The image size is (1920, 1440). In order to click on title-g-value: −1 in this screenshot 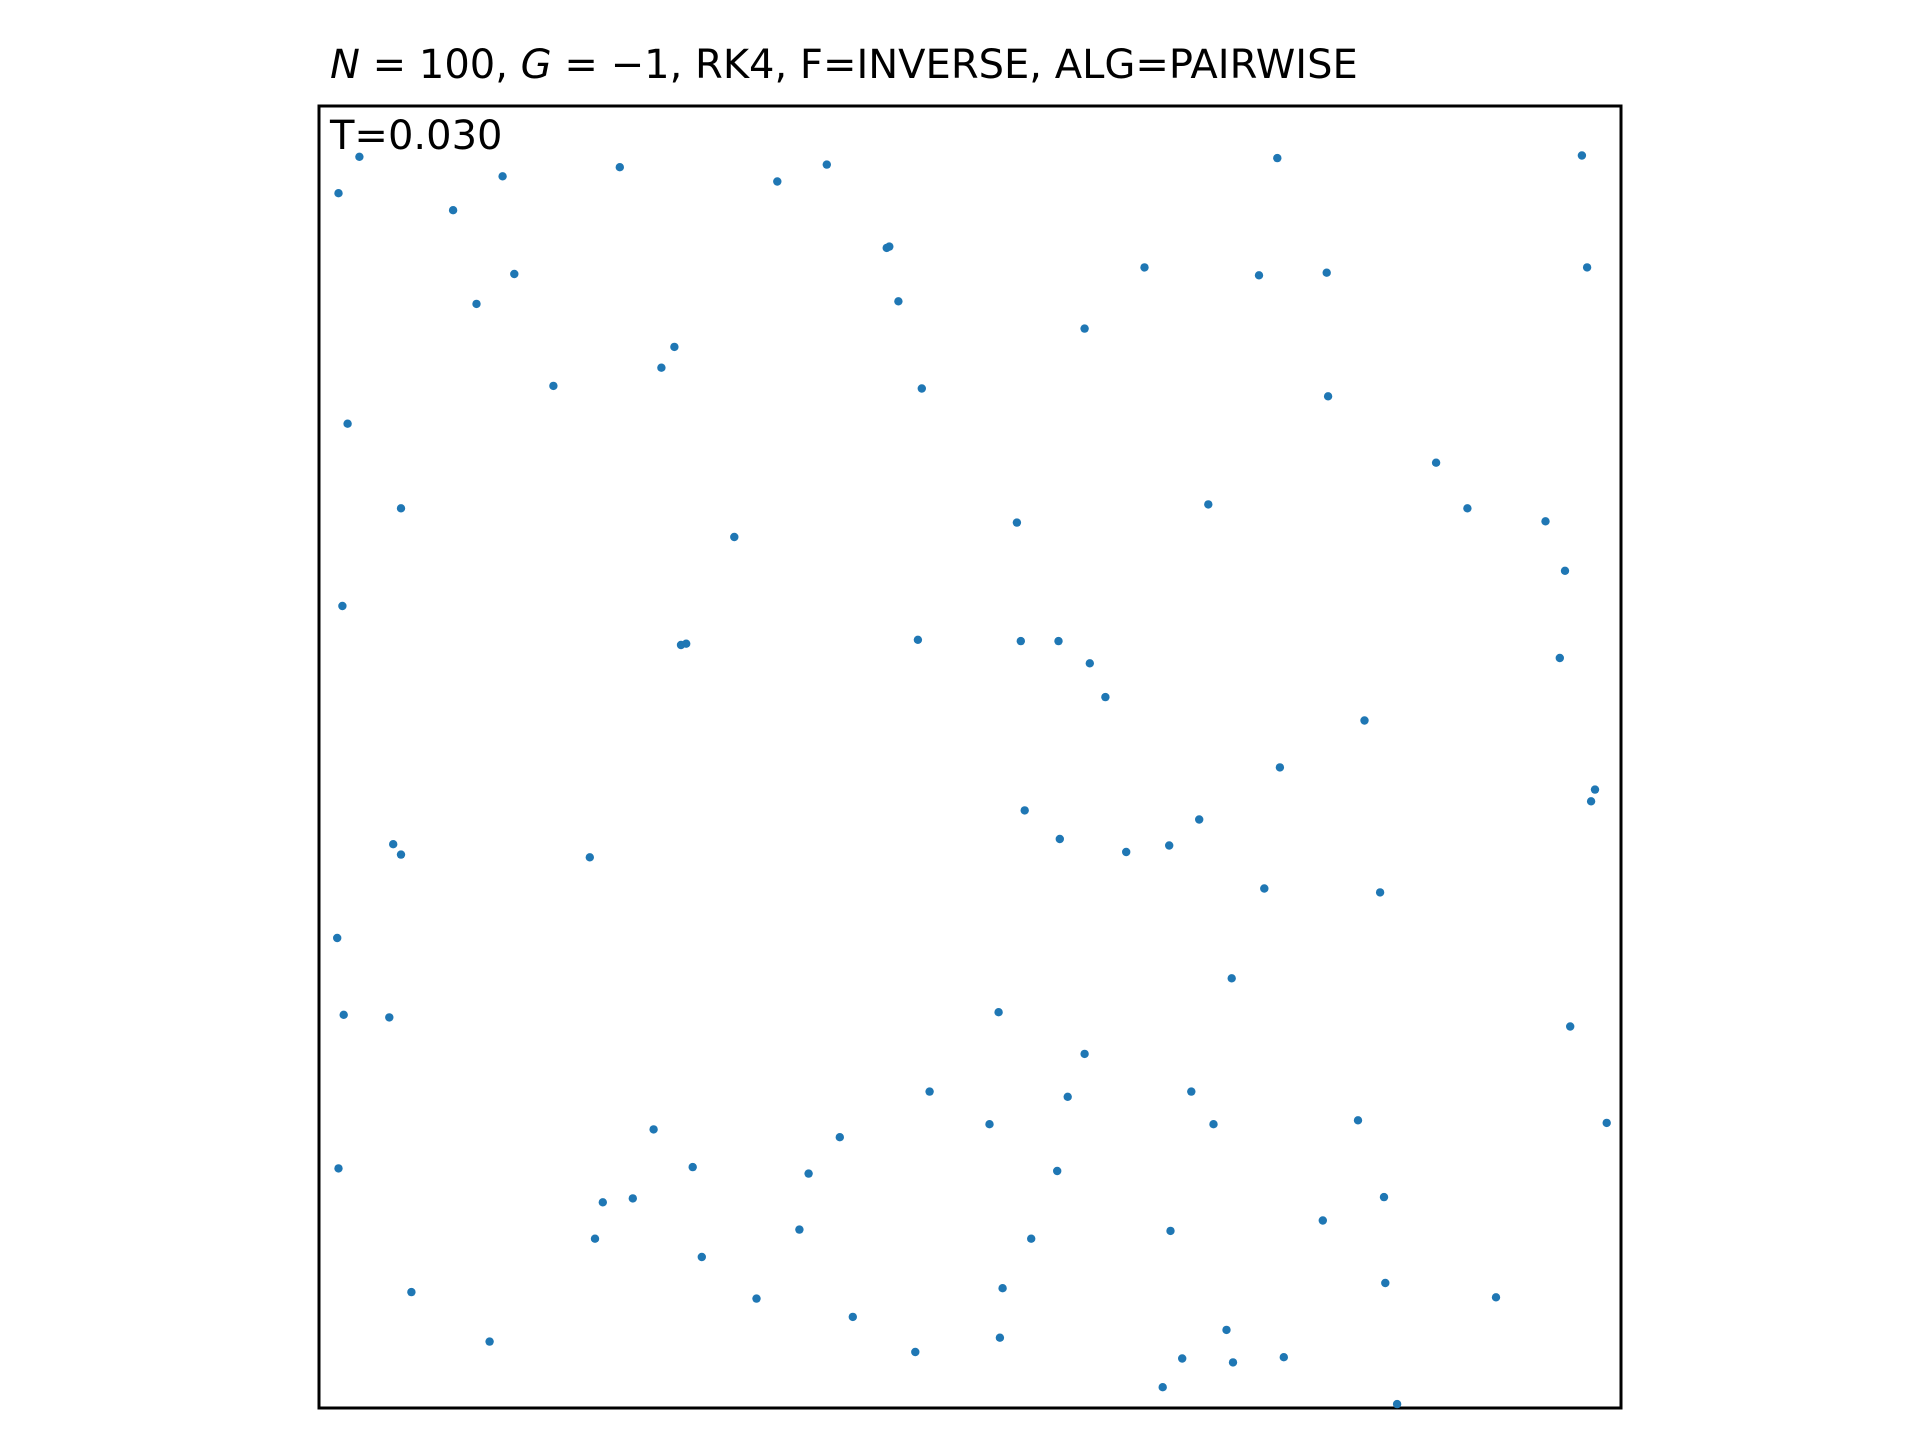, I will do `click(640, 65)`.